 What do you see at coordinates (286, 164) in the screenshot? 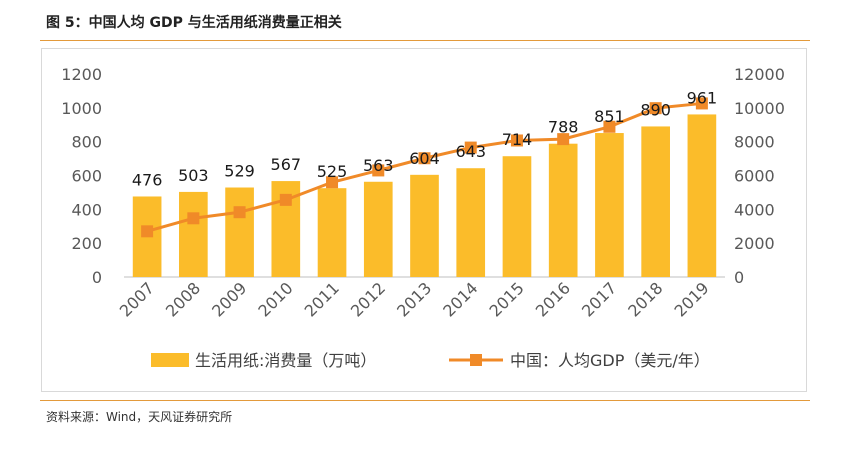
I see `bar-value-label: 567` at bounding box center [286, 164].